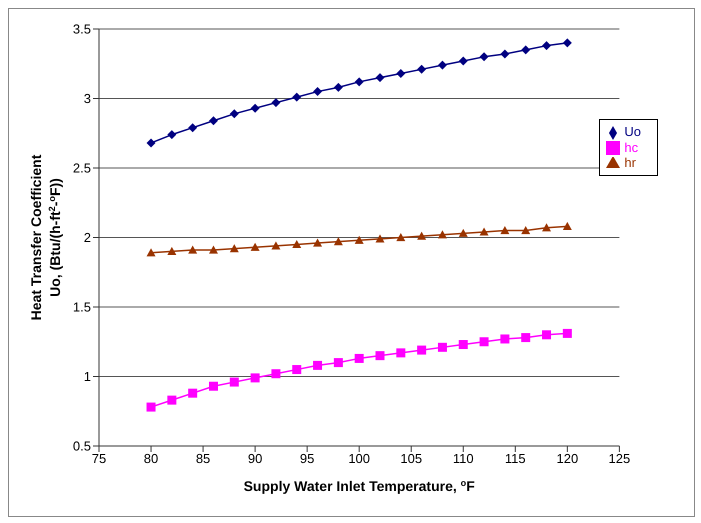  Describe the element at coordinates (463, 458) in the screenshot. I see `x-tick-label: 110` at that location.